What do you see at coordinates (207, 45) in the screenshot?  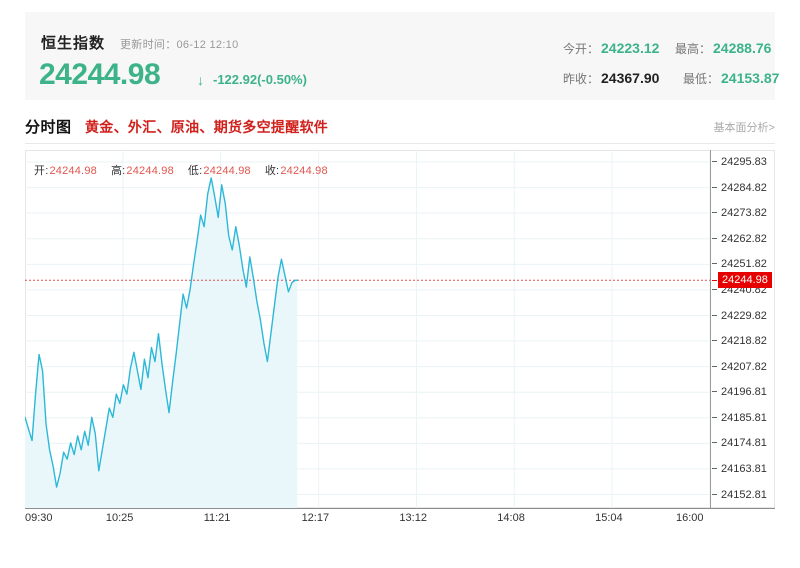 I see `updated-value: 06-12 12:10` at bounding box center [207, 45].